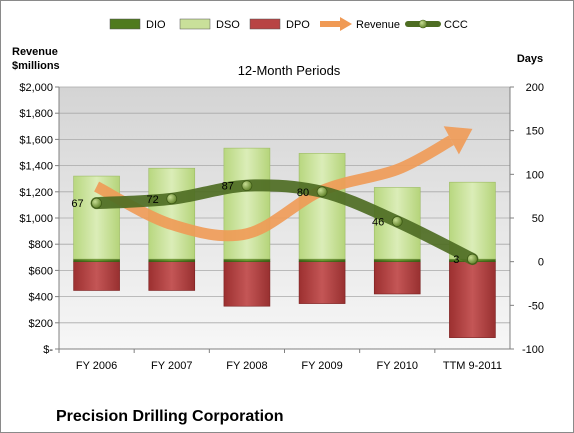 Image resolution: width=574 pixels, height=433 pixels. I want to click on legend-arrow-head, so click(346, 24).